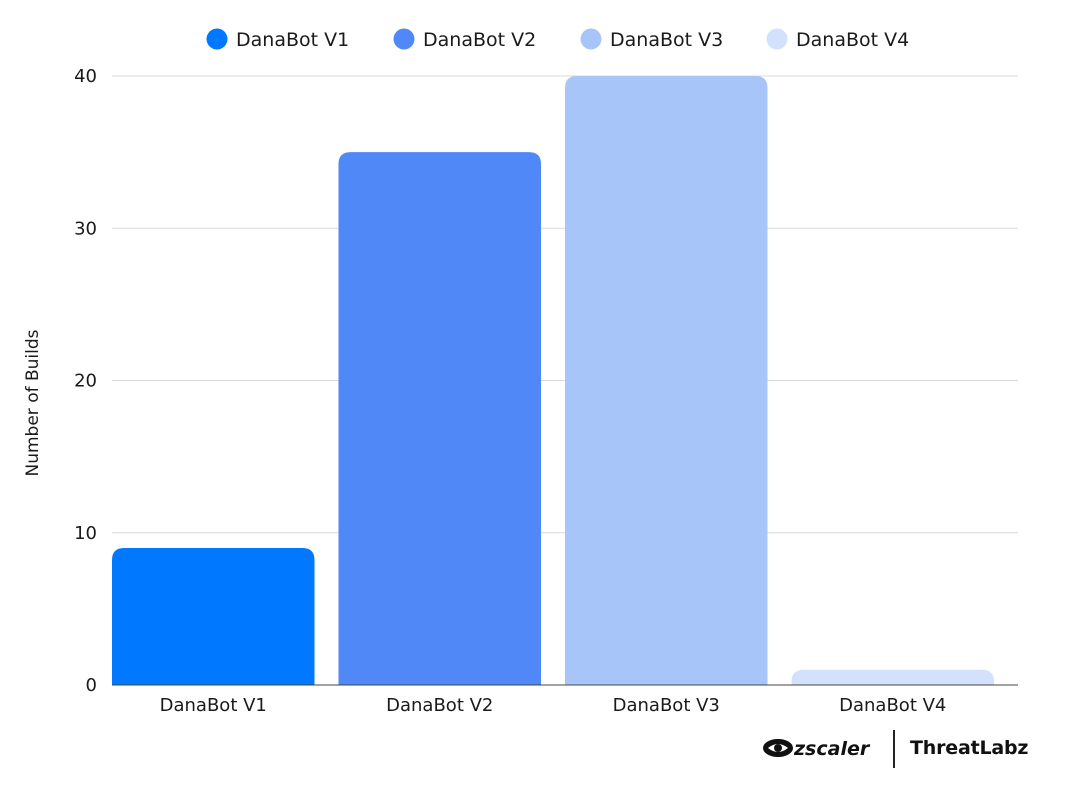 This screenshot has width=1080, height=799. I want to click on x-tick-label: DanaBot V2, so click(439, 705).